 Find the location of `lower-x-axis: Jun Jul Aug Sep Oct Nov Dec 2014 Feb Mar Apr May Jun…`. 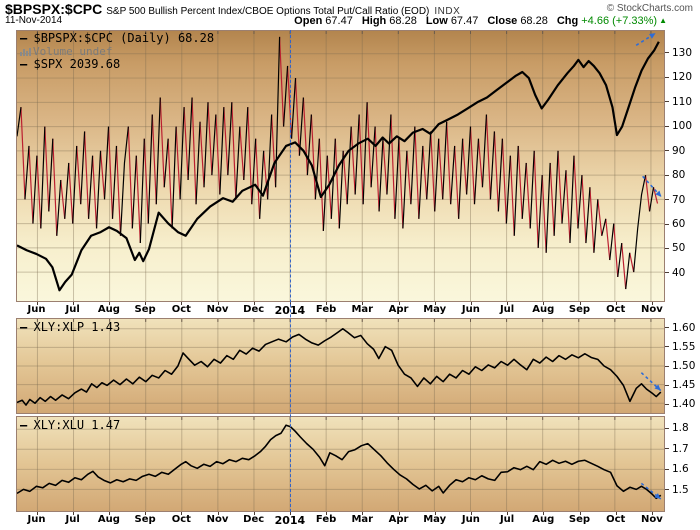

lower-x-axis: Jun Jul Aug Sep Oct Nov Dec 2014 Feb Mar Apr May Jun… is located at coordinates (340, 519).